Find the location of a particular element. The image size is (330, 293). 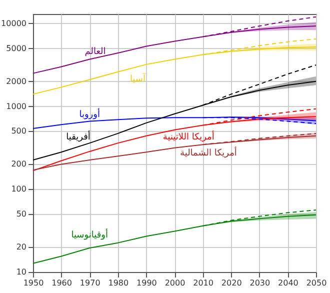

x-tick-label: 1970 is located at coordinates (90, 283).